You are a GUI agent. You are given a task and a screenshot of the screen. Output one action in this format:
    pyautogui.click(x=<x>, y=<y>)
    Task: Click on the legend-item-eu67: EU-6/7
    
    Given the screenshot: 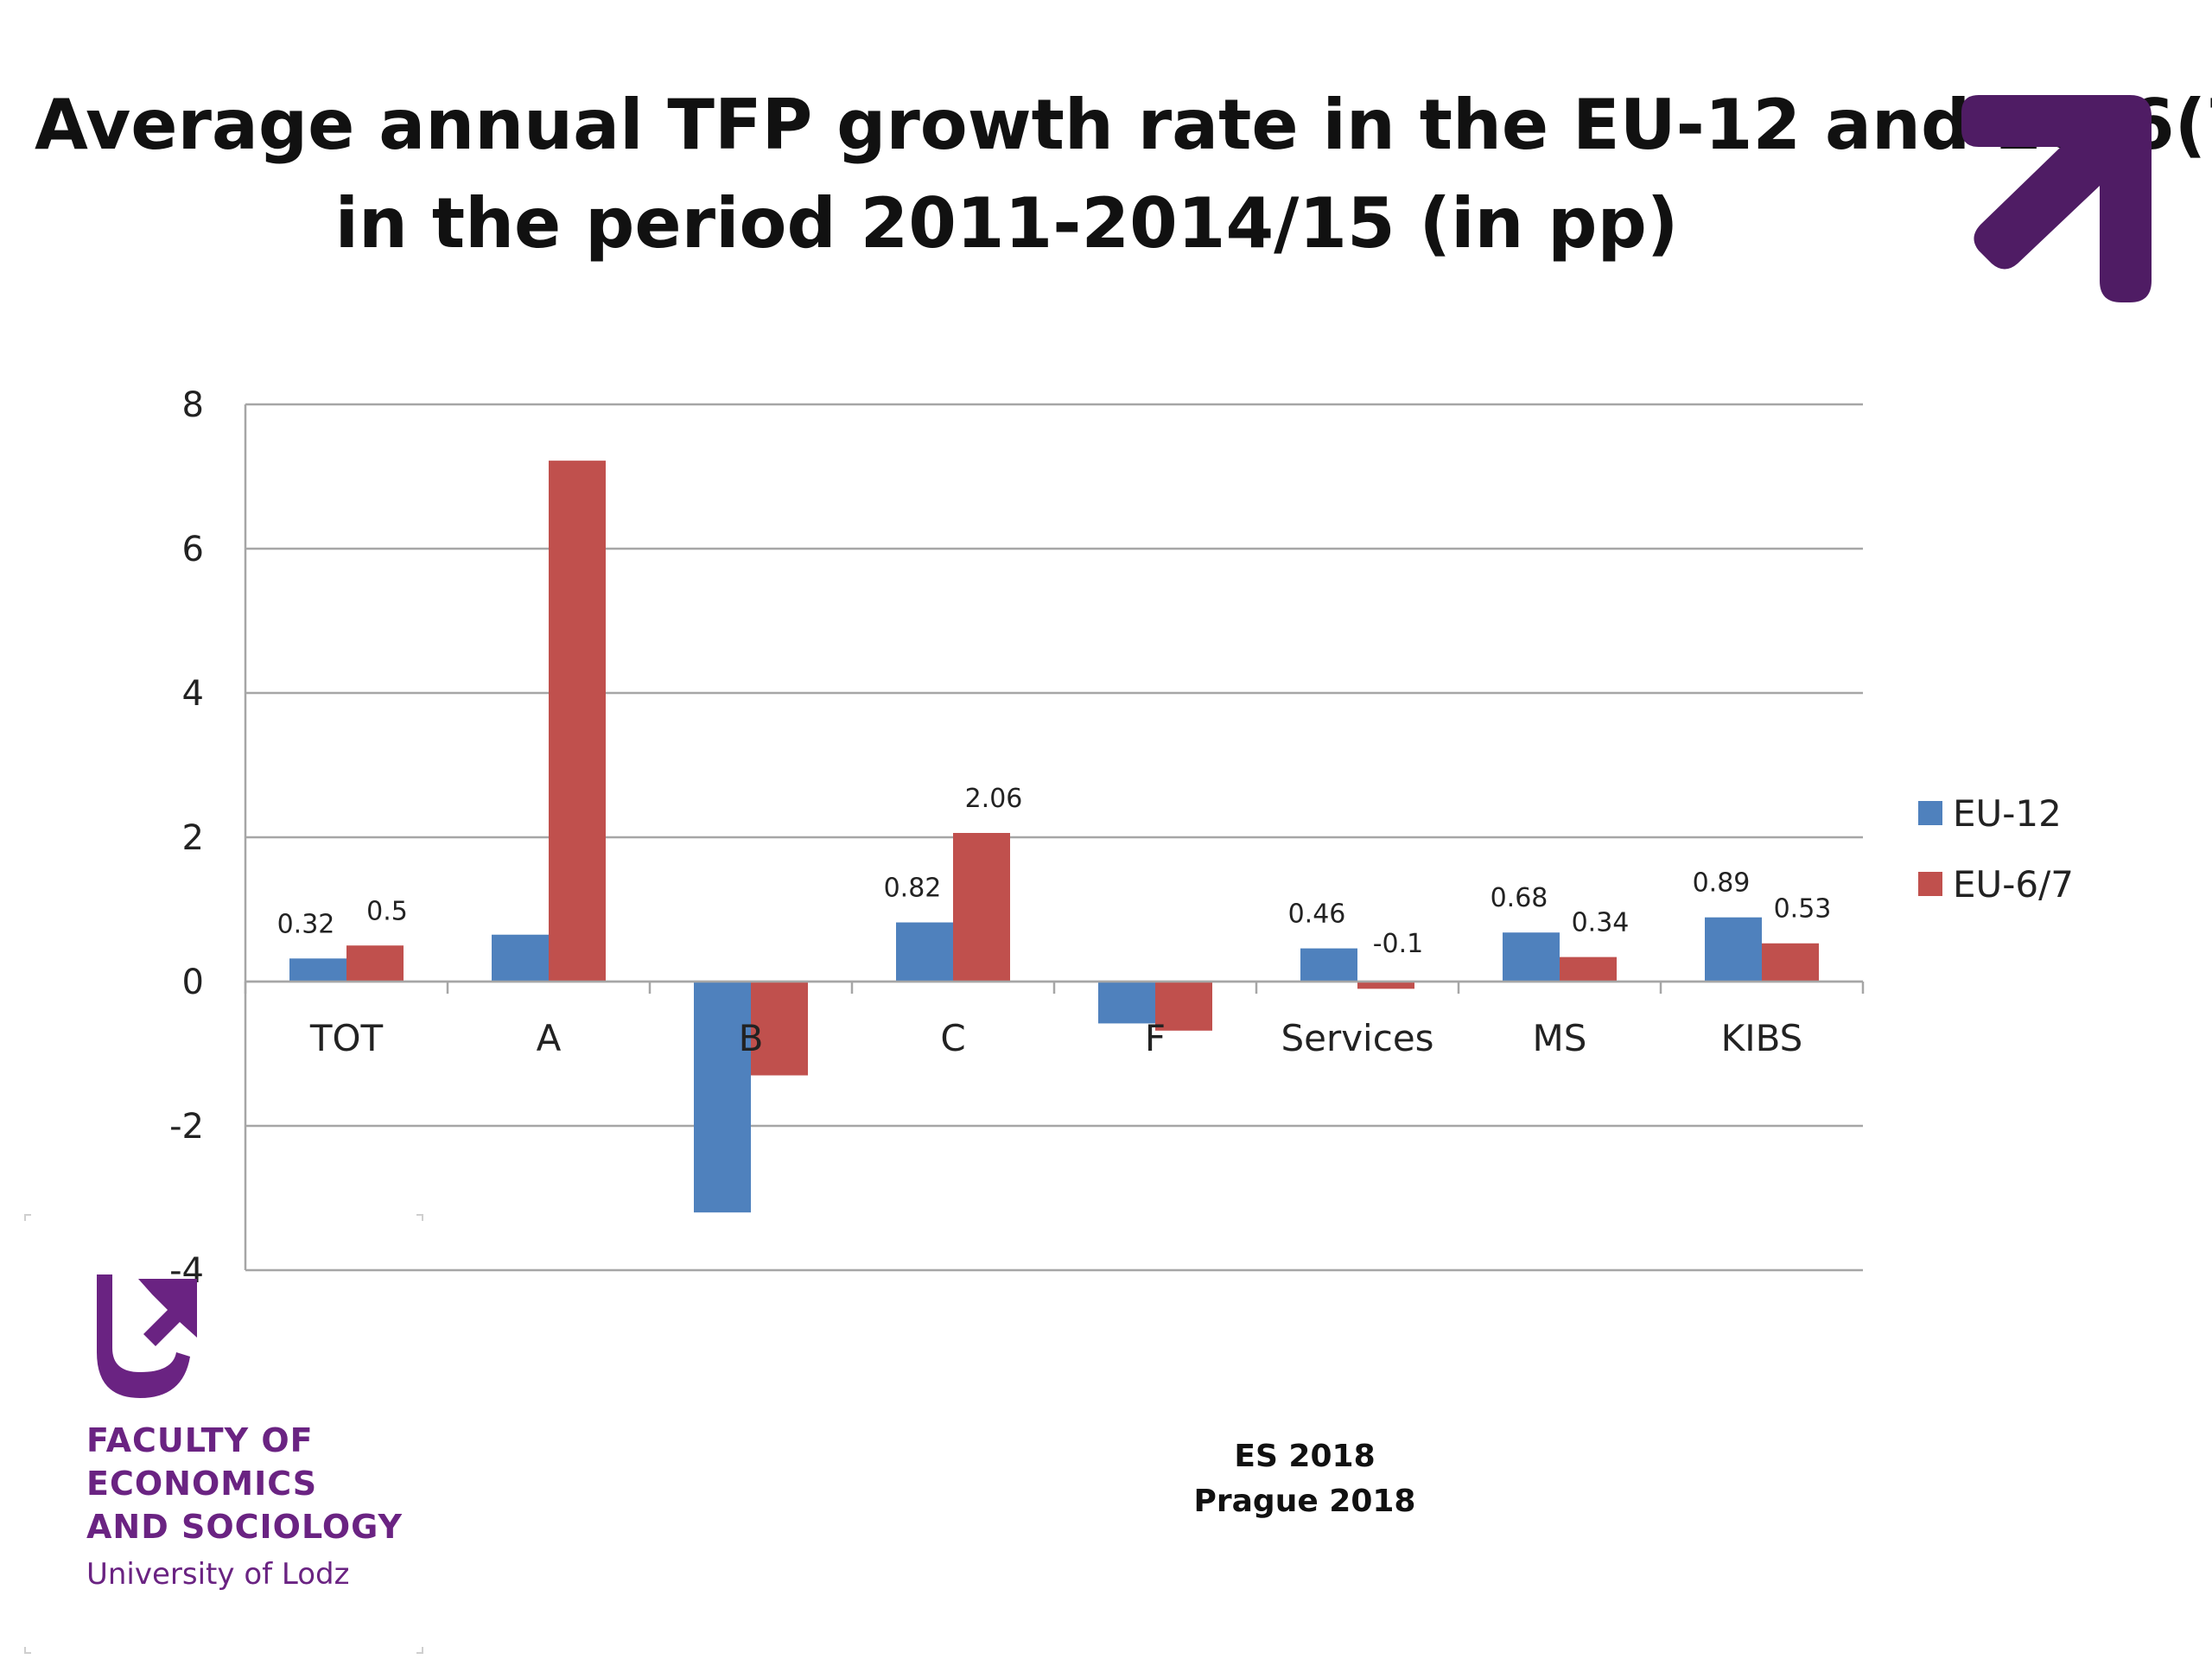 What is the action you would take?
    pyautogui.click(x=1996, y=884)
    